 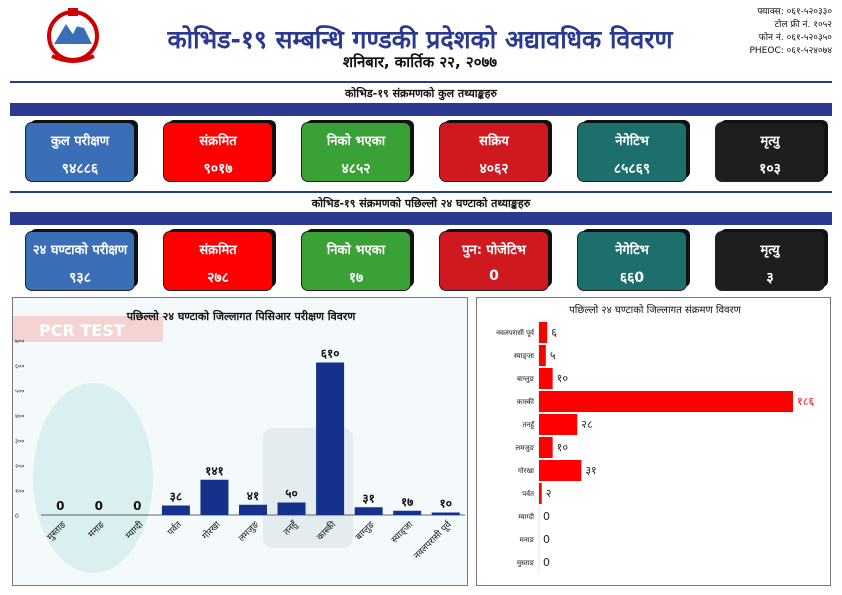 I want to click on y-tick-label: १००, so click(x=19, y=491).